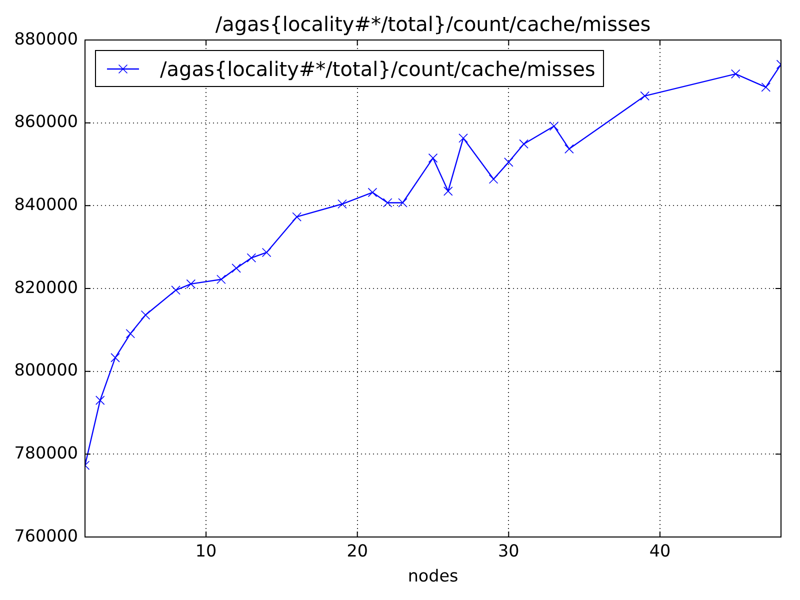 The image size is (800, 600). I want to click on y-tick-label: 820000, so click(46, 286).